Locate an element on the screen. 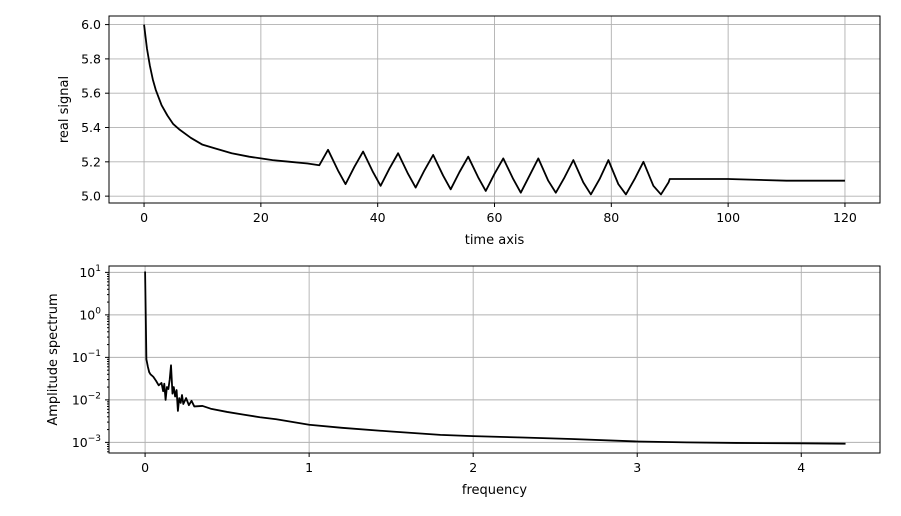  x-tick-label: 1 is located at coordinates (309, 467).